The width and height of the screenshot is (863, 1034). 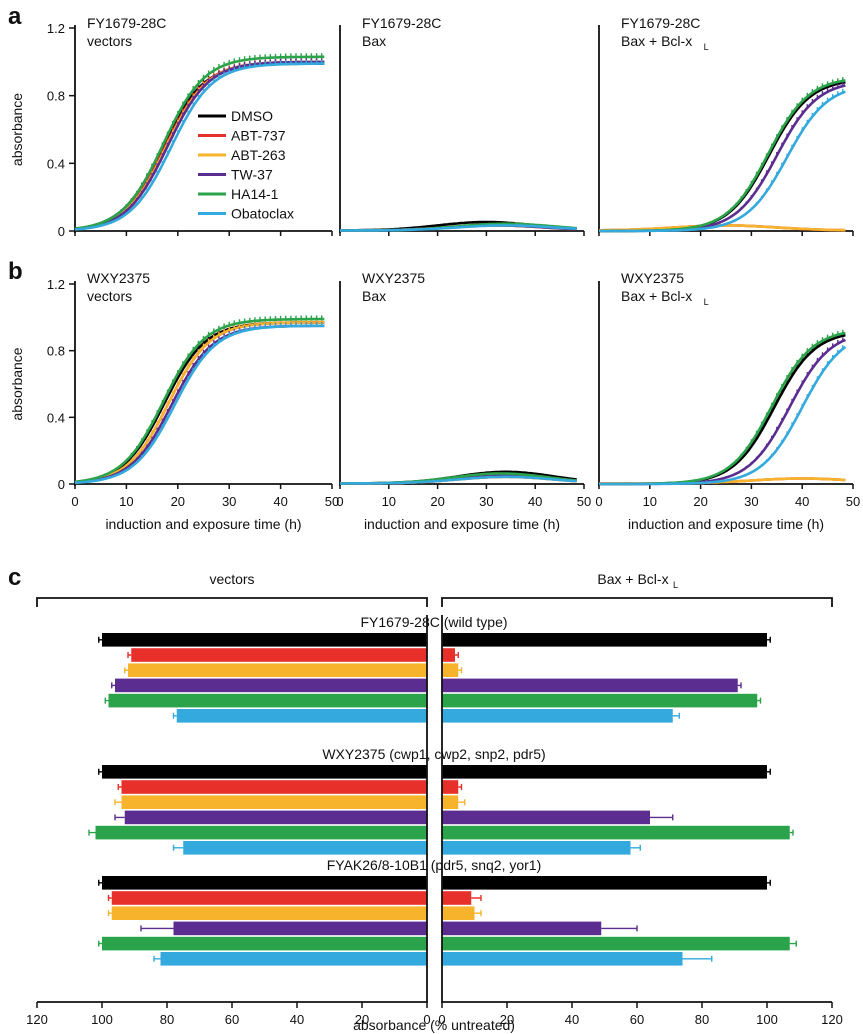 I want to click on y-axis-label-a: absorbance, so click(x=17, y=129).